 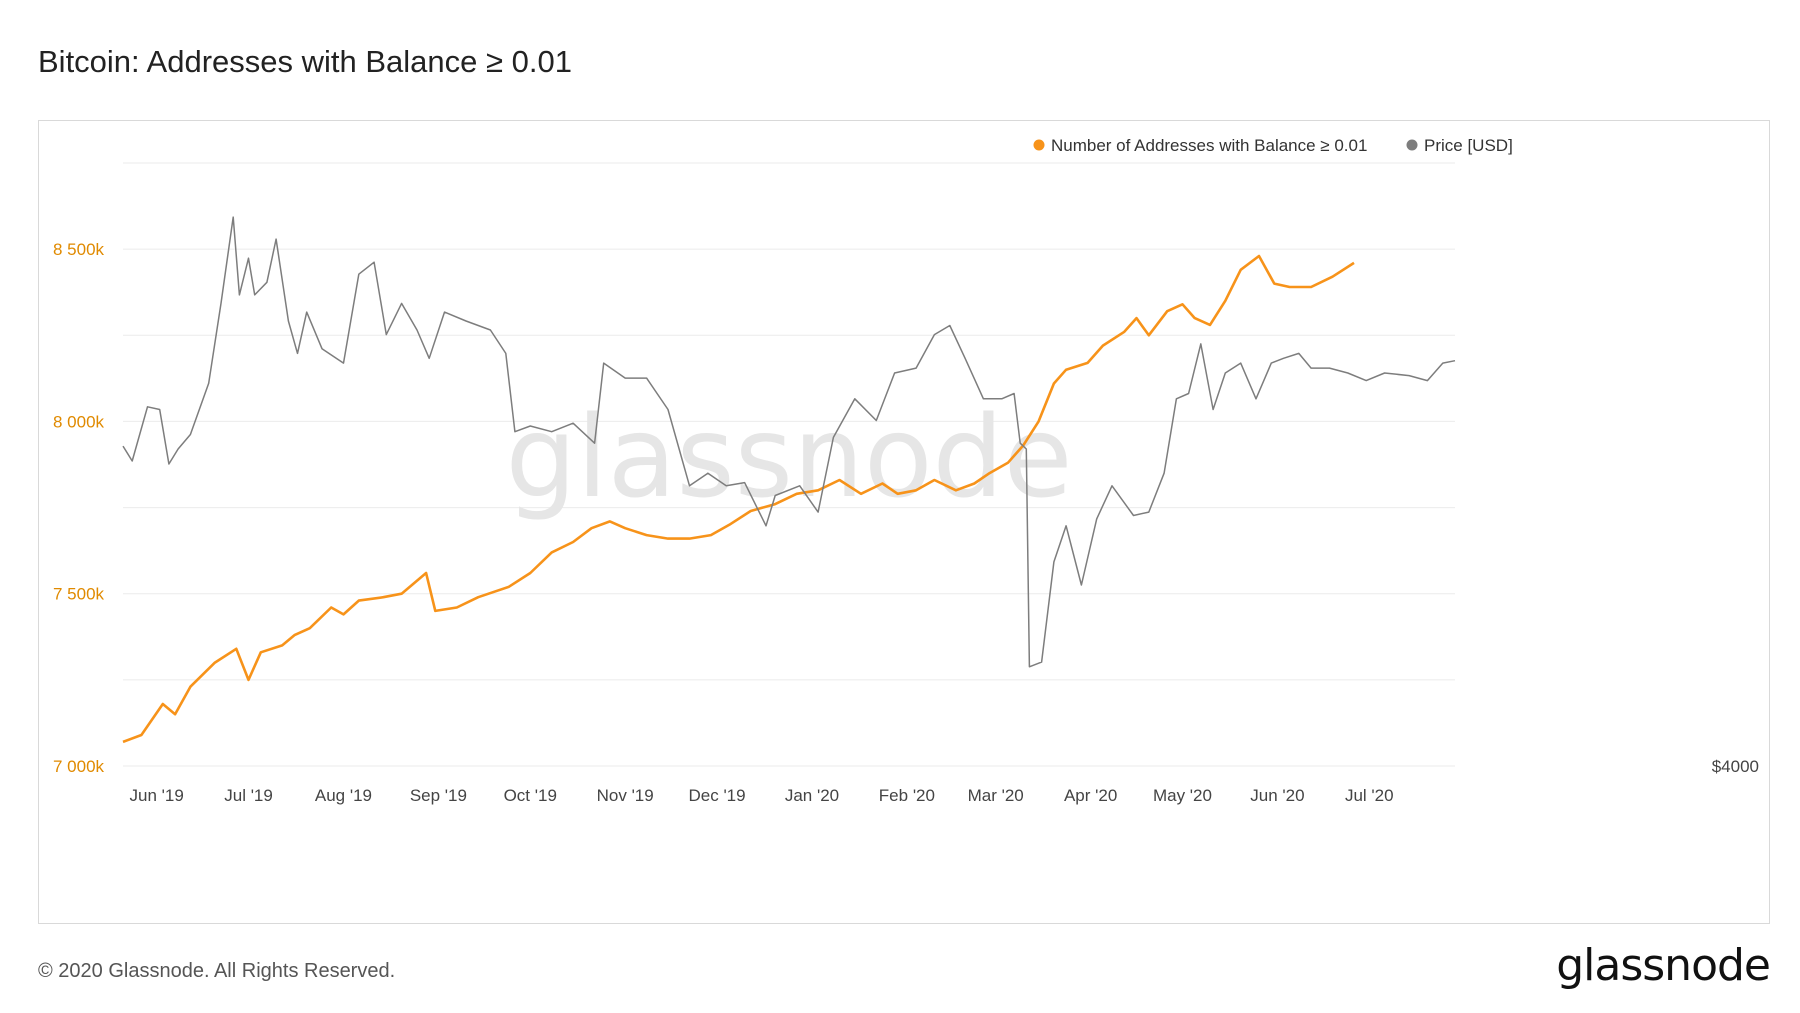 What do you see at coordinates (1277, 795) in the screenshot?
I see `x-tick-label: Jun '20` at bounding box center [1277, 795].